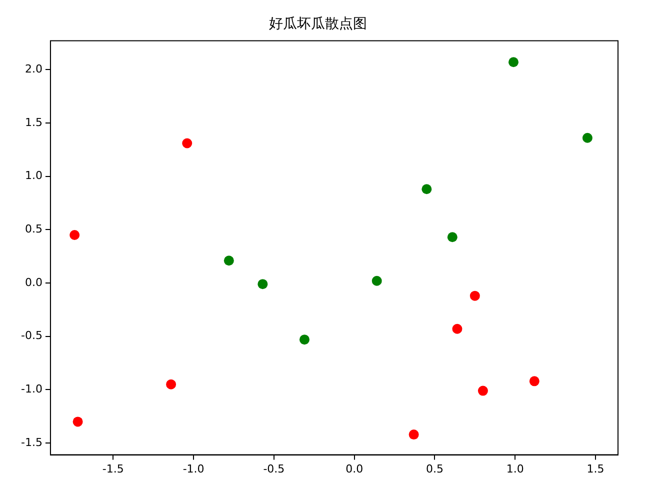  Describe the element at coordinates (355, 469) in the screenshot. I see `x-tick-label: 0.0` at that location.